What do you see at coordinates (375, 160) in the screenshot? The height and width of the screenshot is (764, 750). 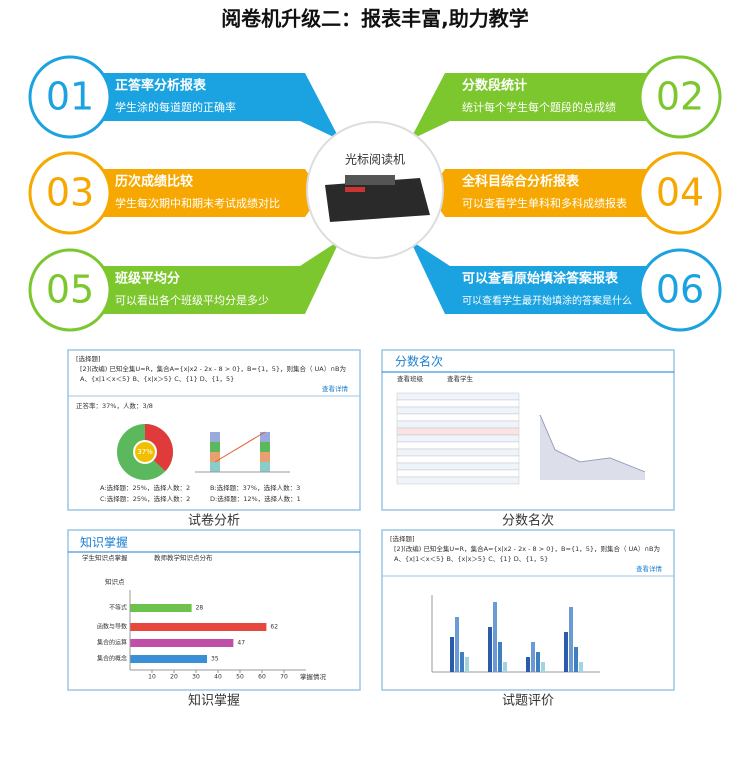 I see `center-label: 光标阅读机` at bounding box center [375, 160].